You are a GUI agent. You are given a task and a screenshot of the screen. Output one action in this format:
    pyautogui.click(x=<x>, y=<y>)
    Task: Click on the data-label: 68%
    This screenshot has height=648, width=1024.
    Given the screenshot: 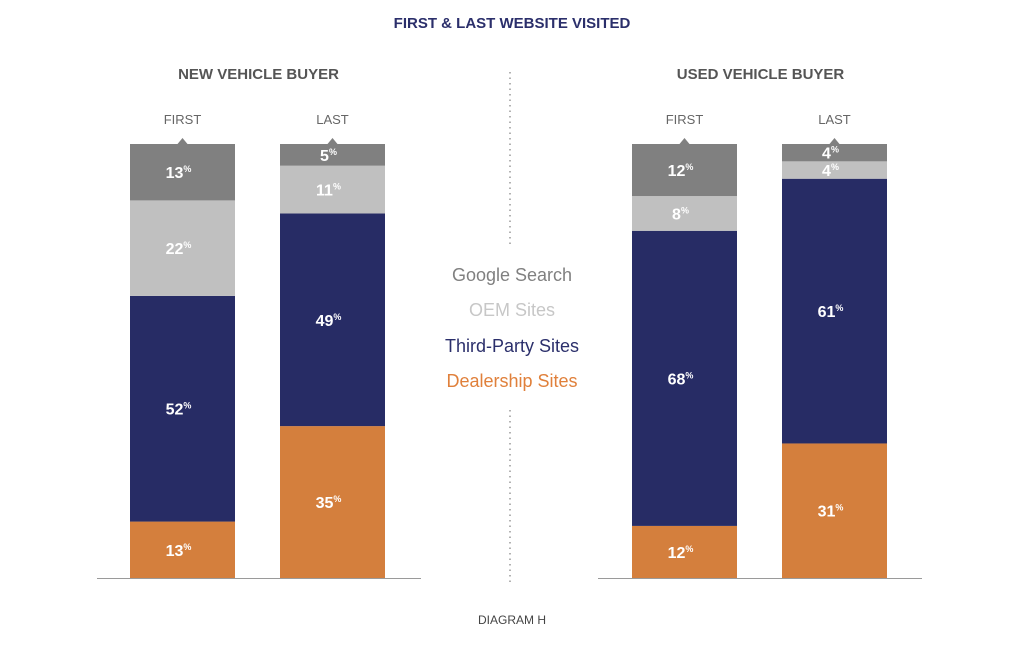 What is the action you would take?
    pyautogui.click(x=681, y=379)
    